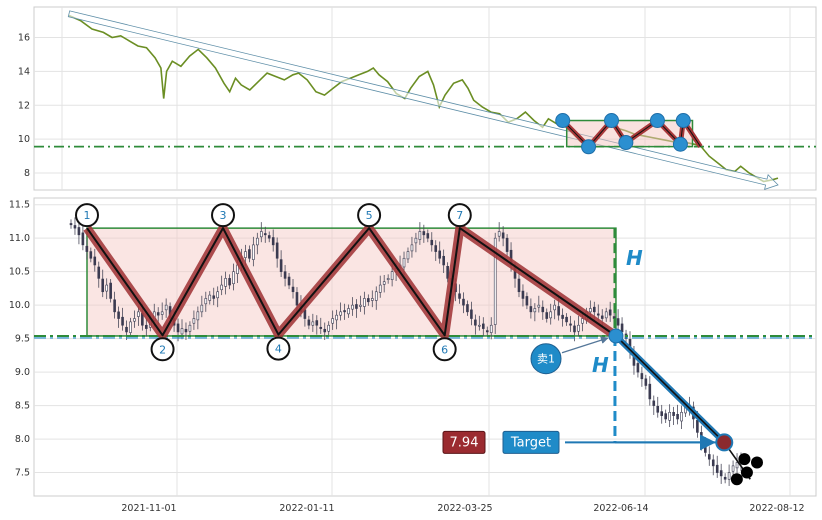 This screenshot has height=520, width=822. What do you see at coordinates (24, 106) in the screenshot?
I see `overview-y-ticks: 8 10 12 14 16` at bounding box center [24, 106].